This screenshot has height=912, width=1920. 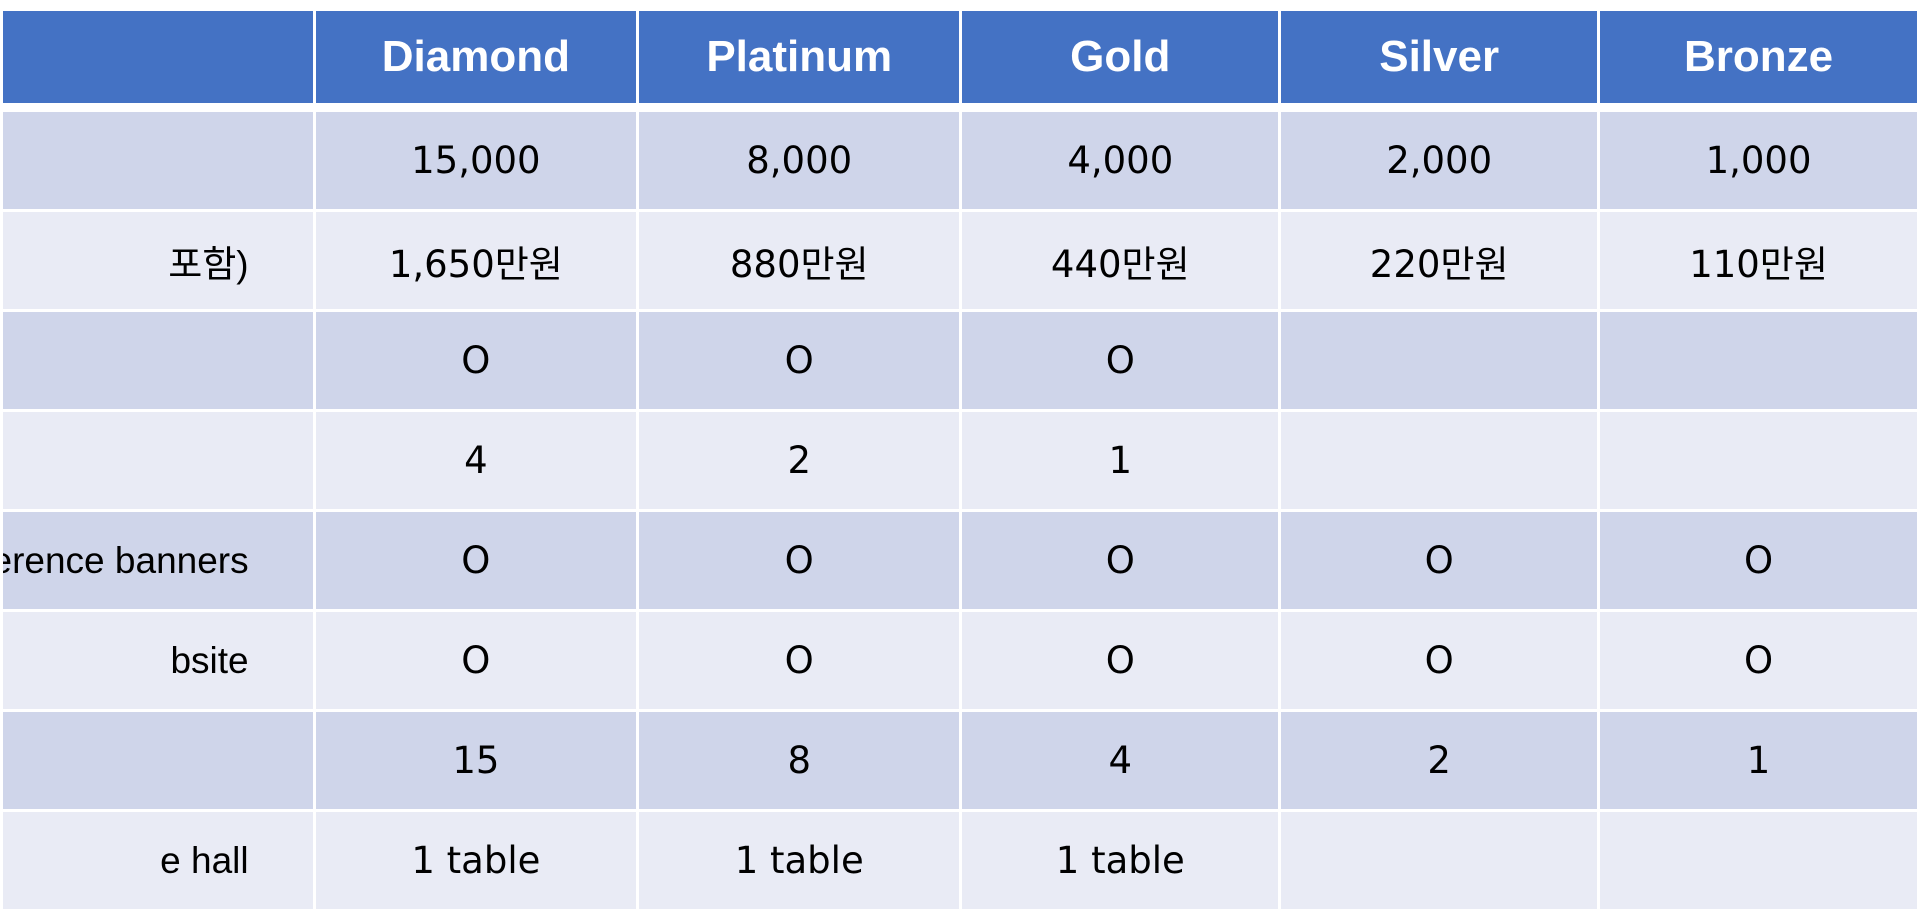 What do you see at coordinates (1758, 159) in the screenshot?
I see `table-cell: 1,000` at bounding box center [1758, 159].